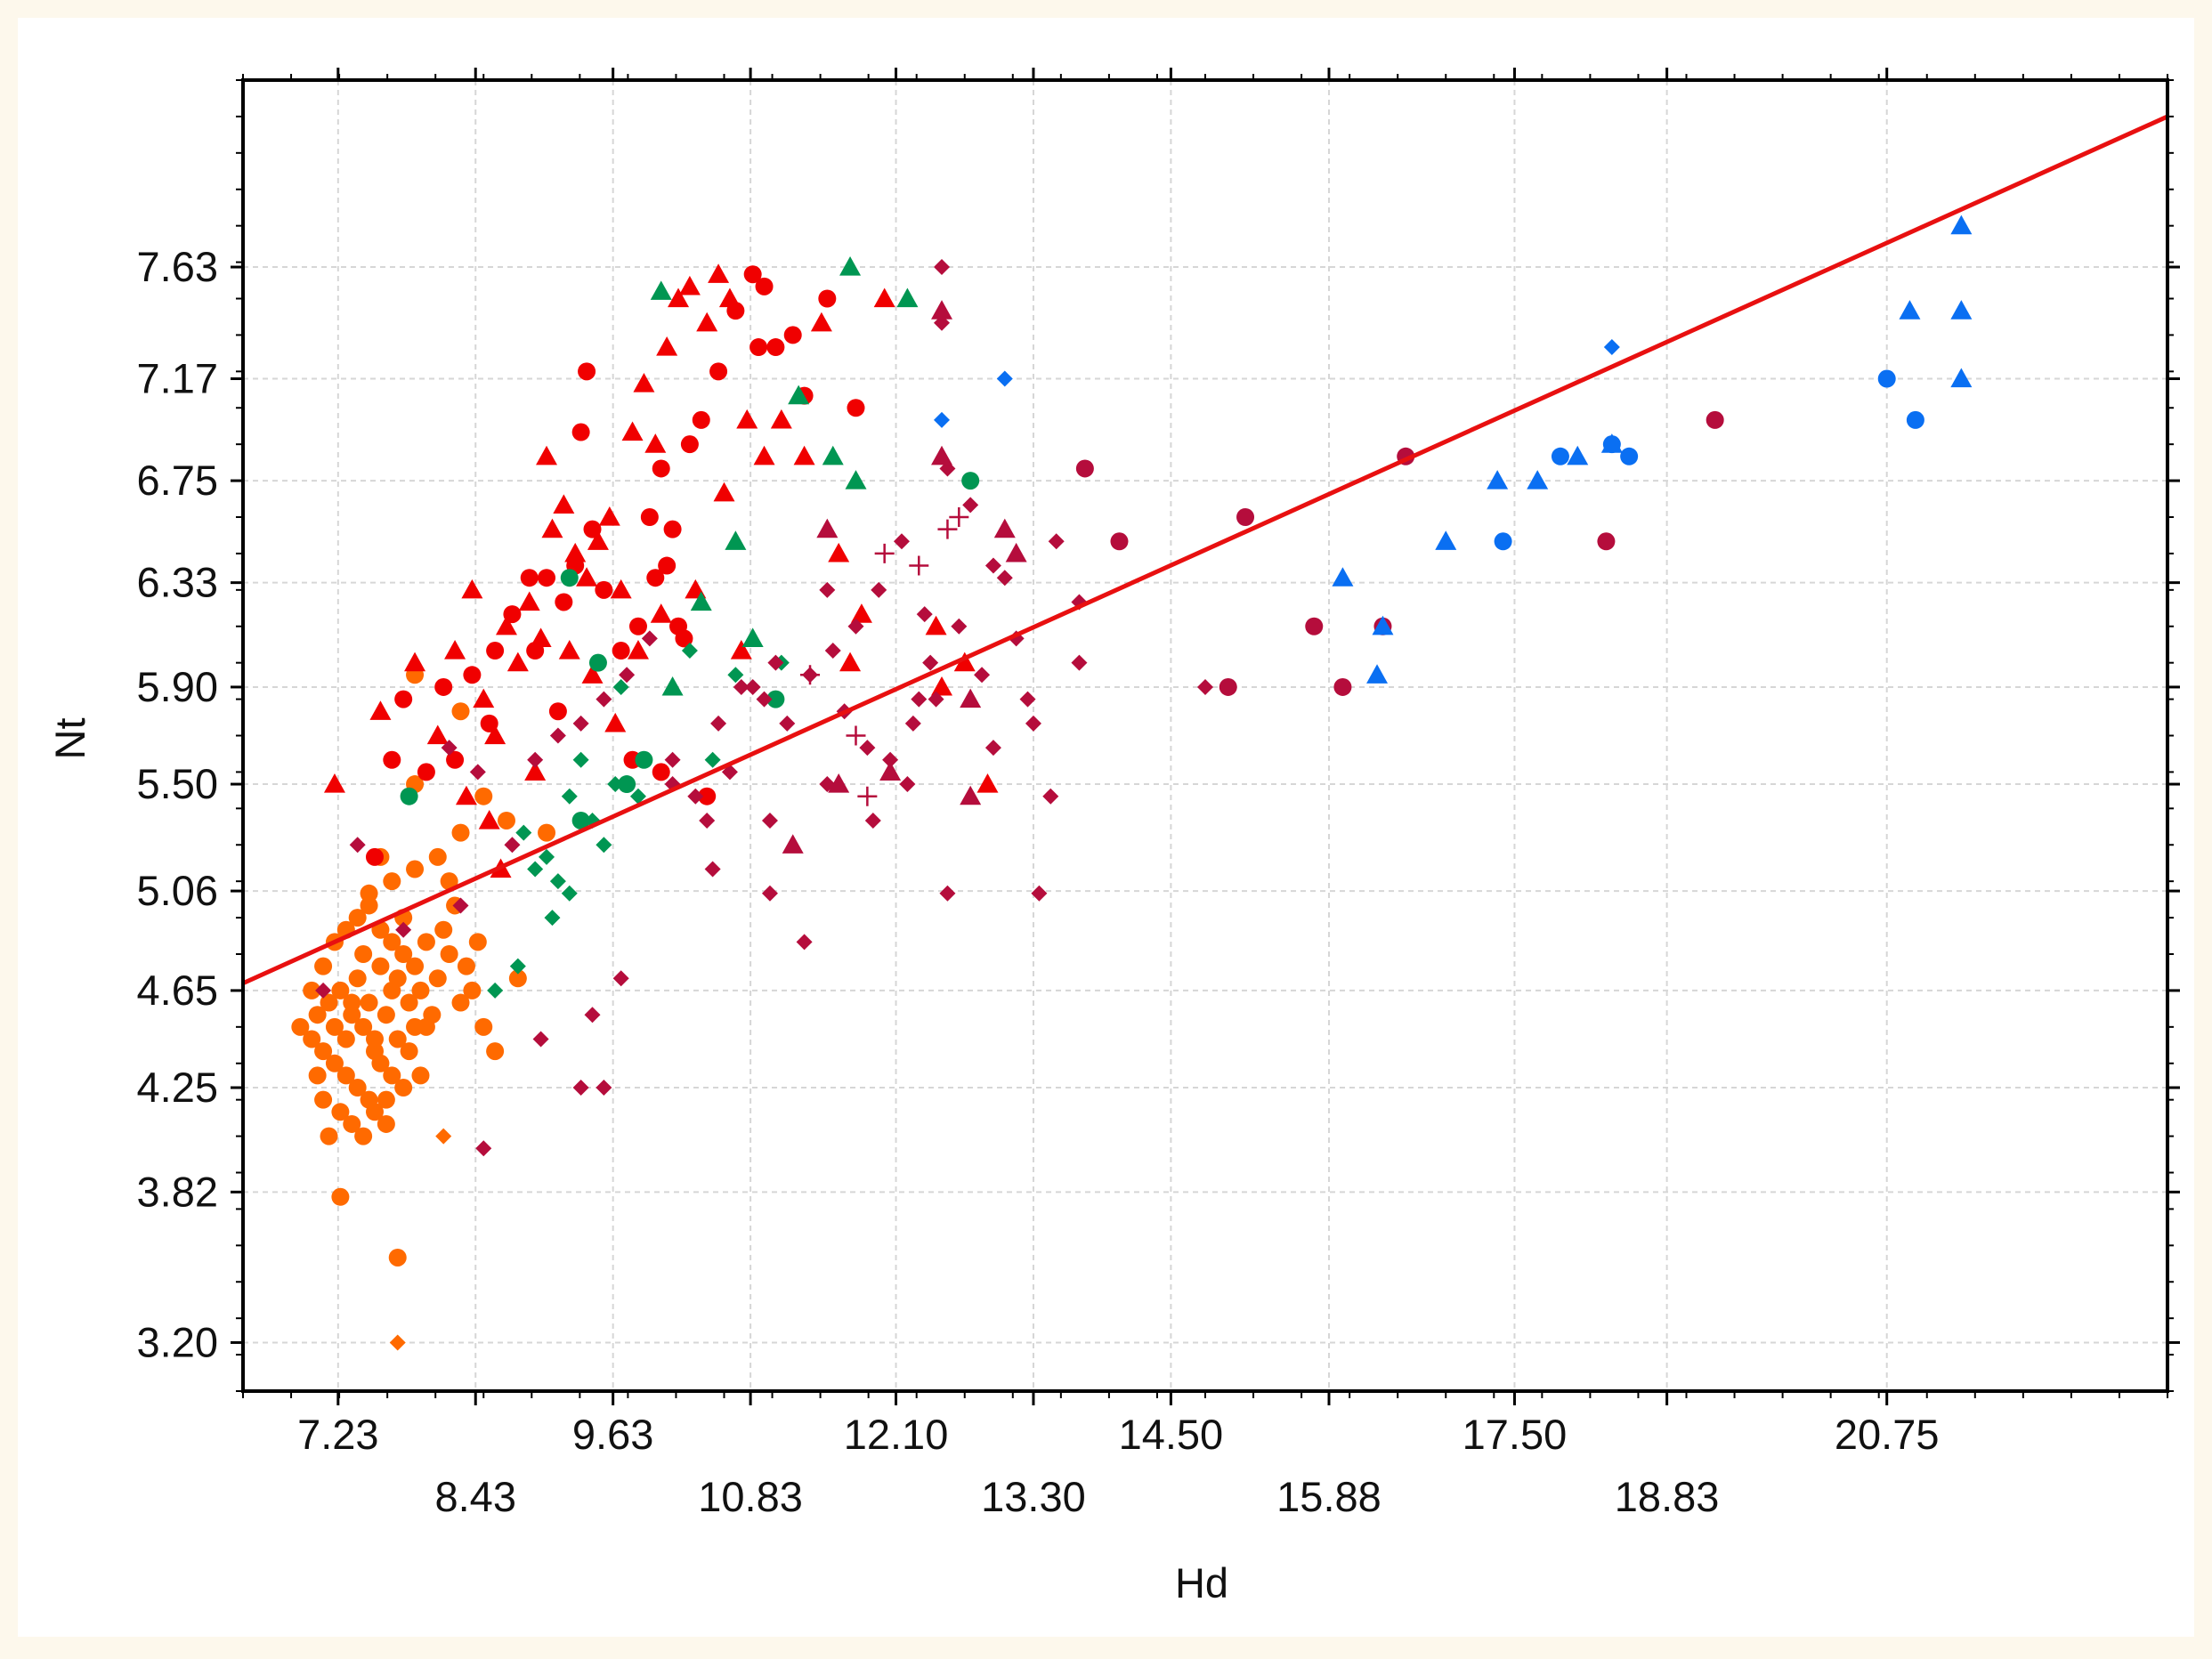 The image size is (2212, 1659). What do you see at coordinates (177, 1087) in the screenshot?
I see `y-tick-label: 4.25` at bounding box center [177, 1087].